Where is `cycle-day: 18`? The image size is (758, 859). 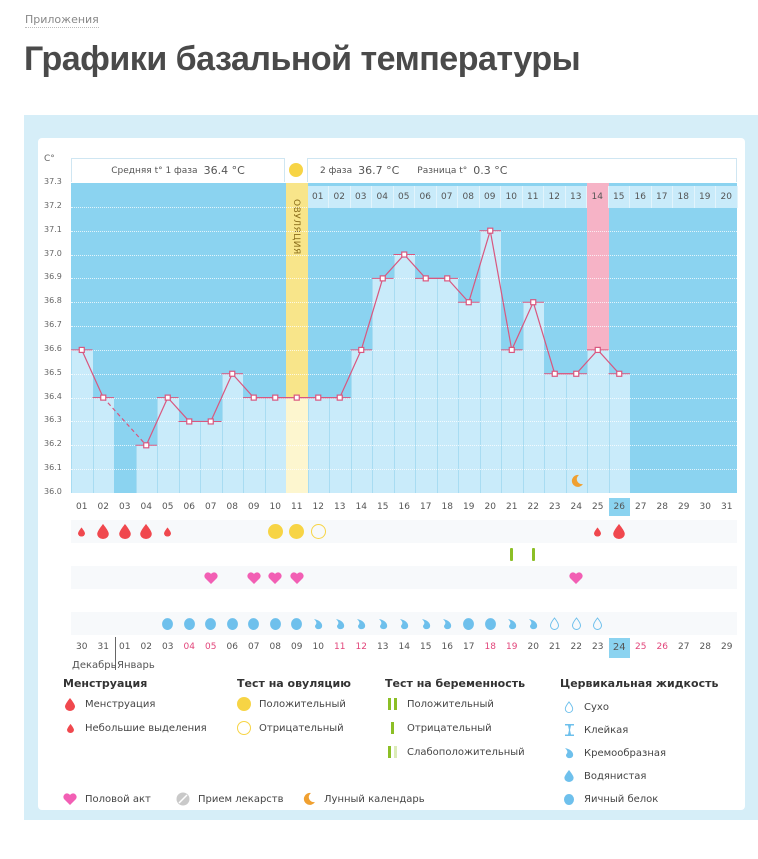
cycle-day: 18 is located at coordinates (447, 507).